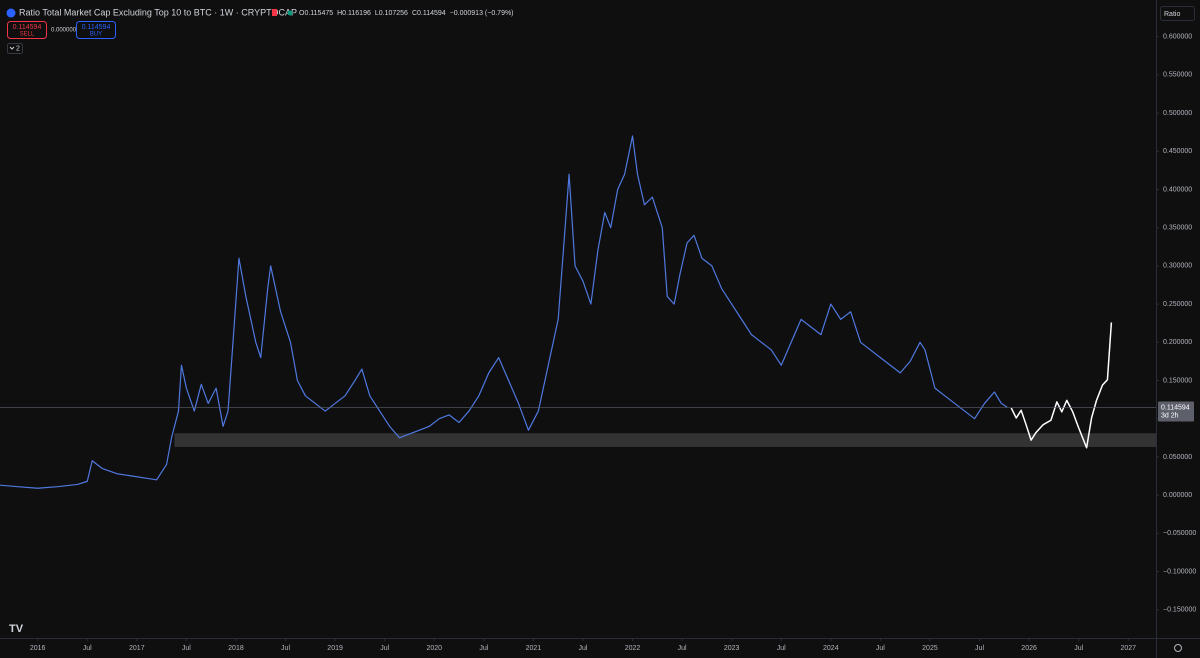 This screenshot has width=1200, height=658. What do you see at coordinates (930, 648) in the screenshot?
I see `x-tick-label: 2025` at bounding box center [930, 648].